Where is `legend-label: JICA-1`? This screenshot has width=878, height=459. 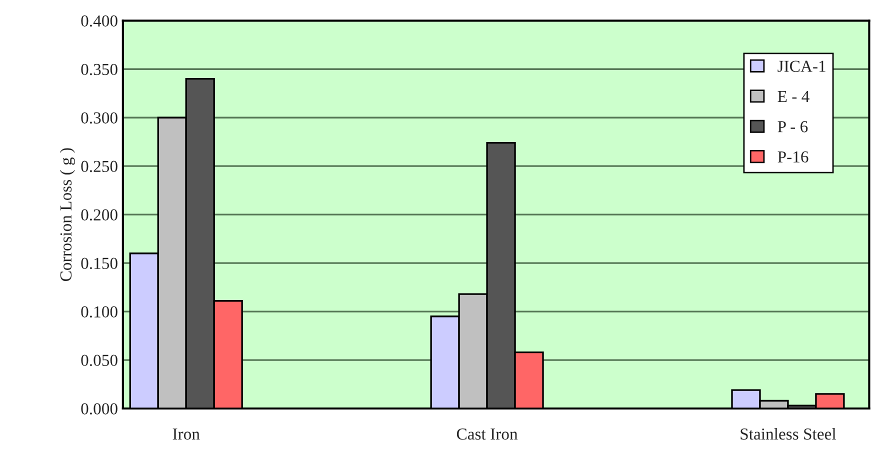 legend-label: JICA-1 is located at coordinates (802, 66).